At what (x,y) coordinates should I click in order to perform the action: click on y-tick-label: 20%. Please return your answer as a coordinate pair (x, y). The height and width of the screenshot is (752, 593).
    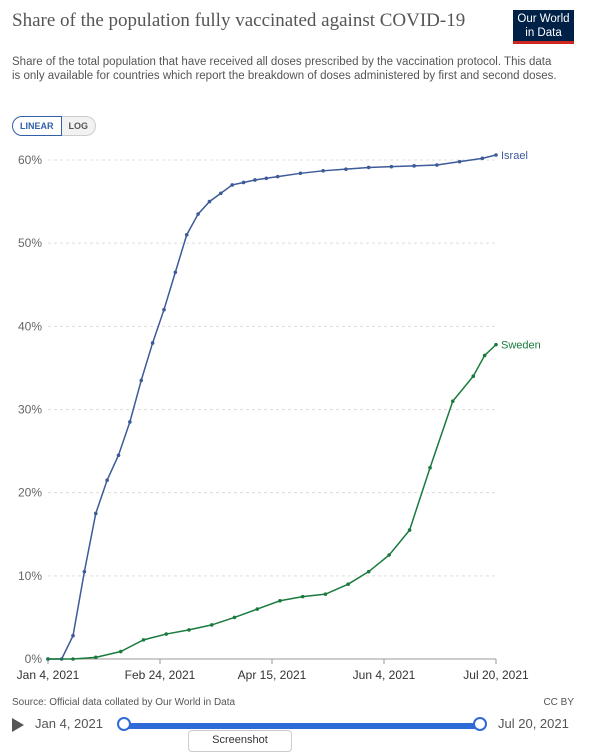
    Looking at the image, I should click on (30, 493).